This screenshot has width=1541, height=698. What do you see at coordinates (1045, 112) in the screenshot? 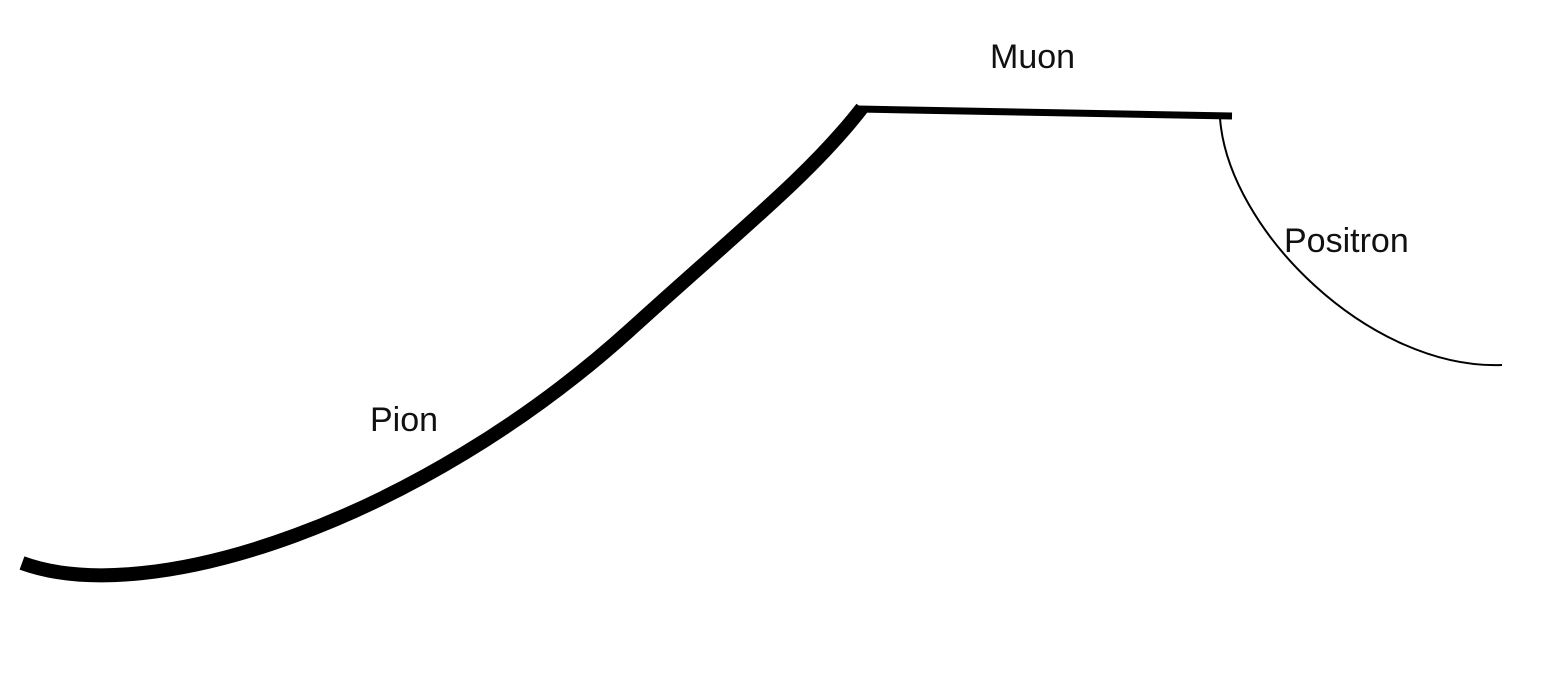
I see `muon-track` at bounding box center [1045, 112].